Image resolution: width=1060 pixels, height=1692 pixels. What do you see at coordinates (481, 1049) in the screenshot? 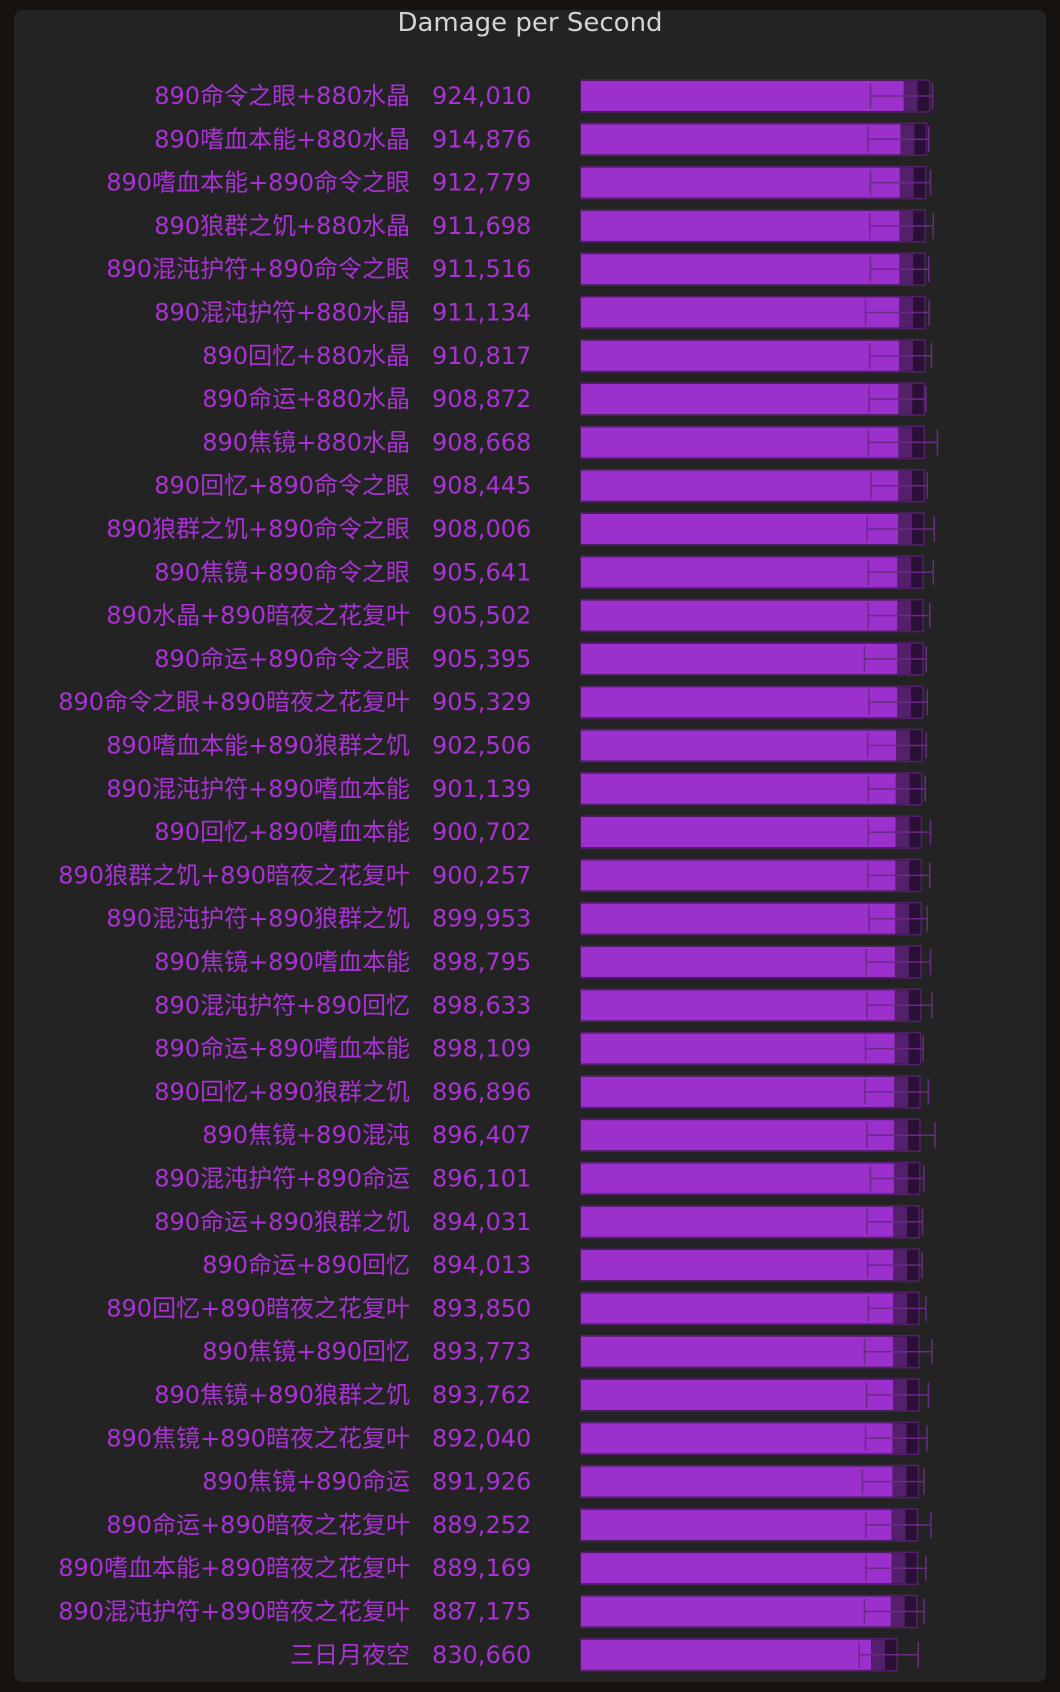
I see `value-label: 898,109` at bounding box center [481, 1049].